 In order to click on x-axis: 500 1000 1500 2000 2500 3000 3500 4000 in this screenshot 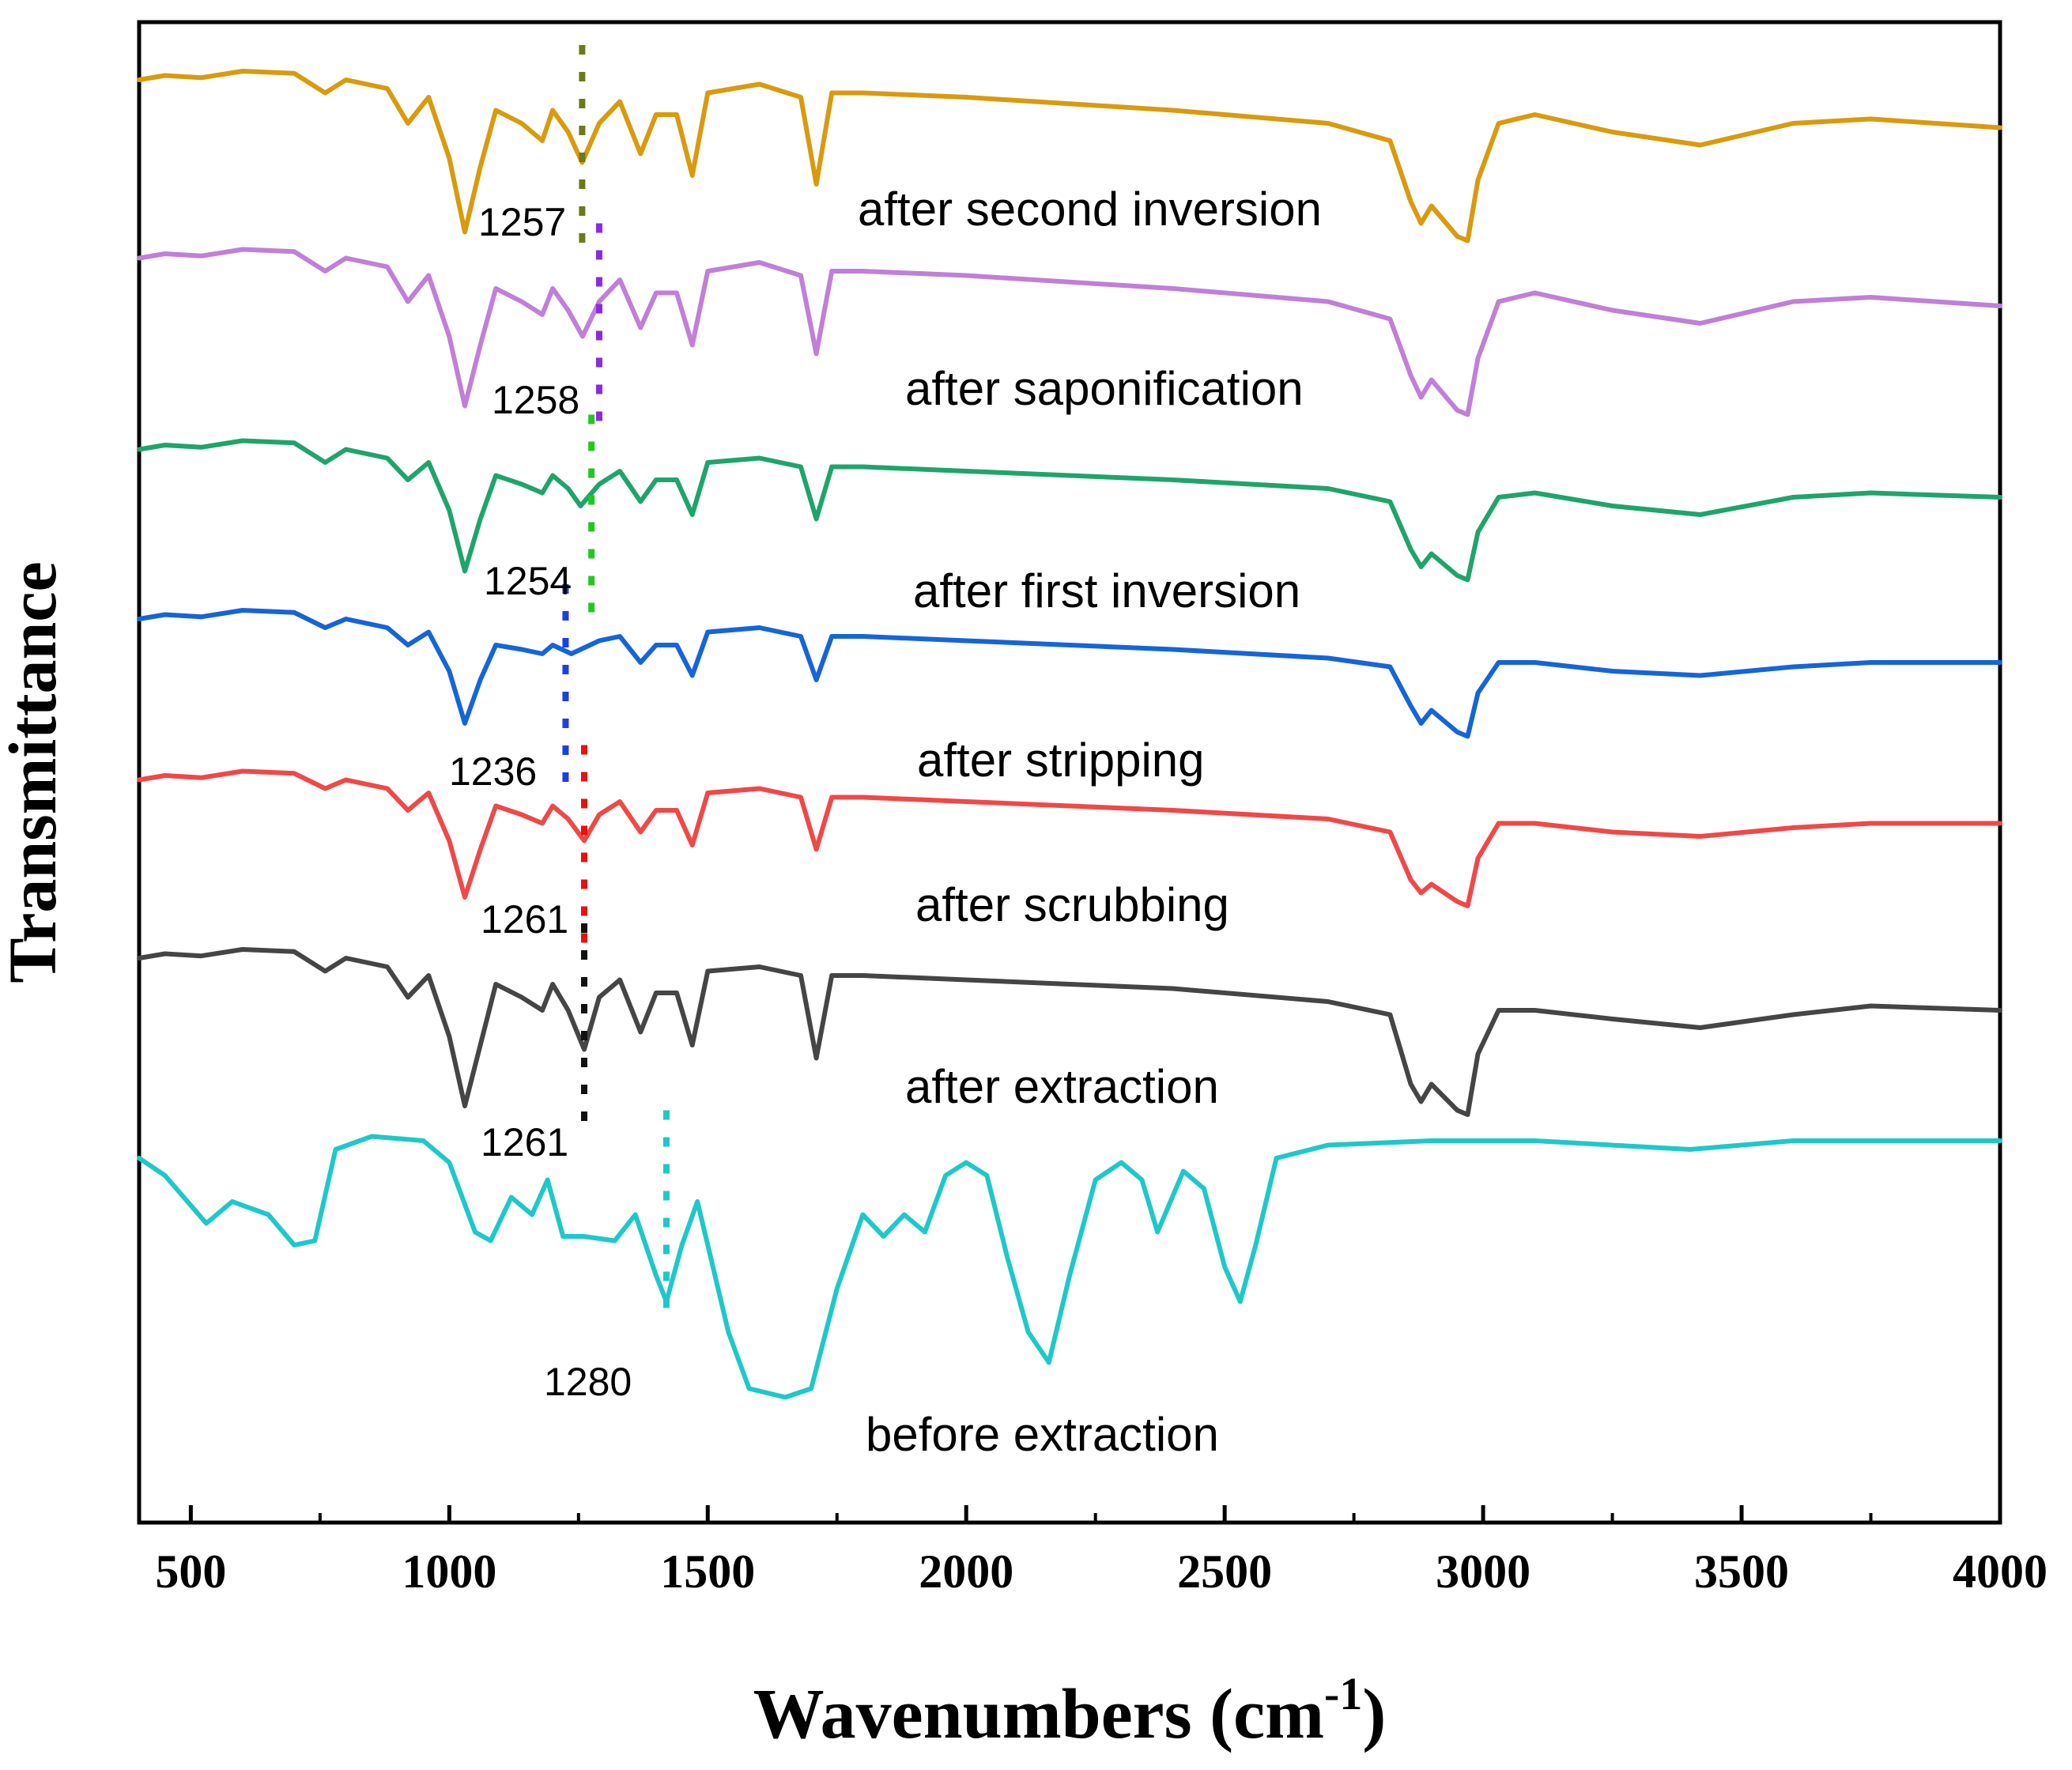, I will do `click(1101, 1551)`.